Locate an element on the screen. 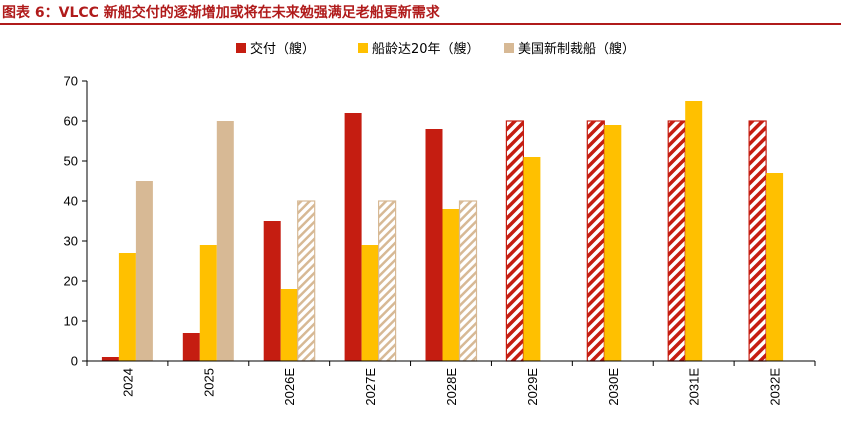  x-tick-label: 2026E is located at coordinates (289, 387).